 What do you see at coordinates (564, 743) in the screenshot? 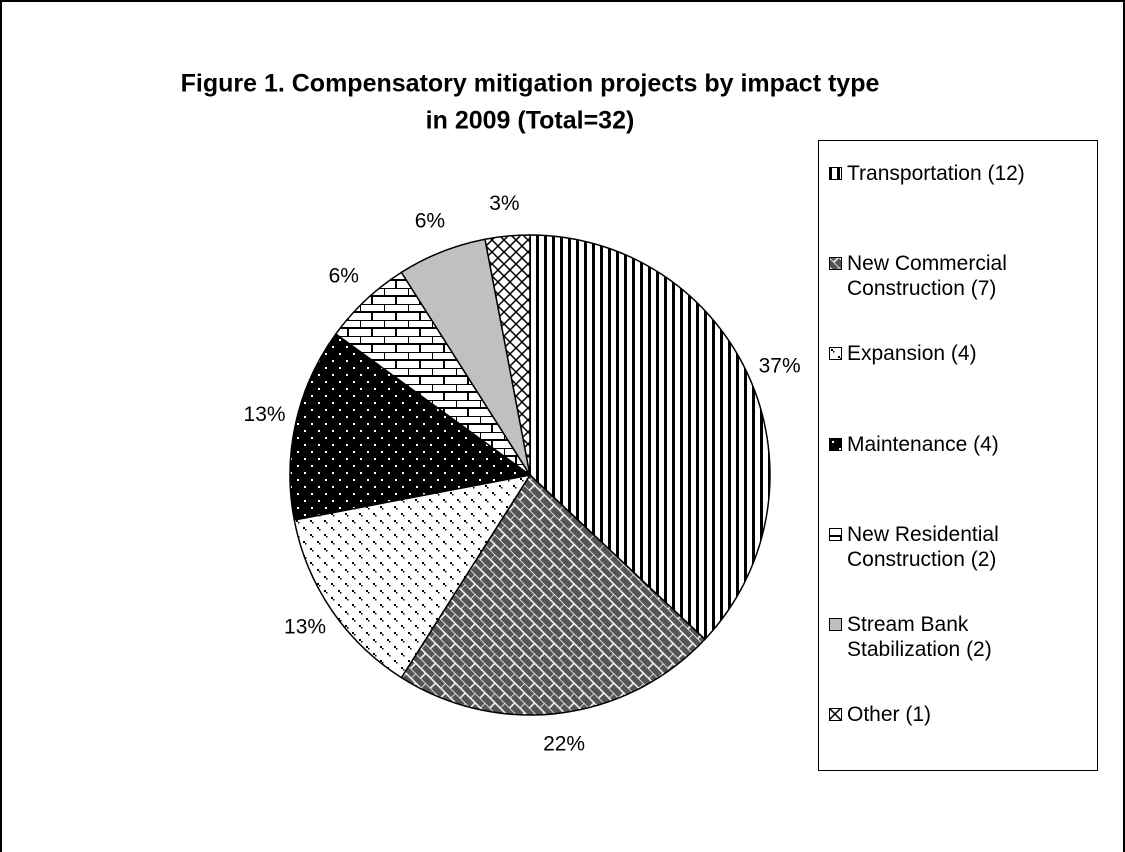
I see `data-label: 22%` at bounding box center [564, 743].